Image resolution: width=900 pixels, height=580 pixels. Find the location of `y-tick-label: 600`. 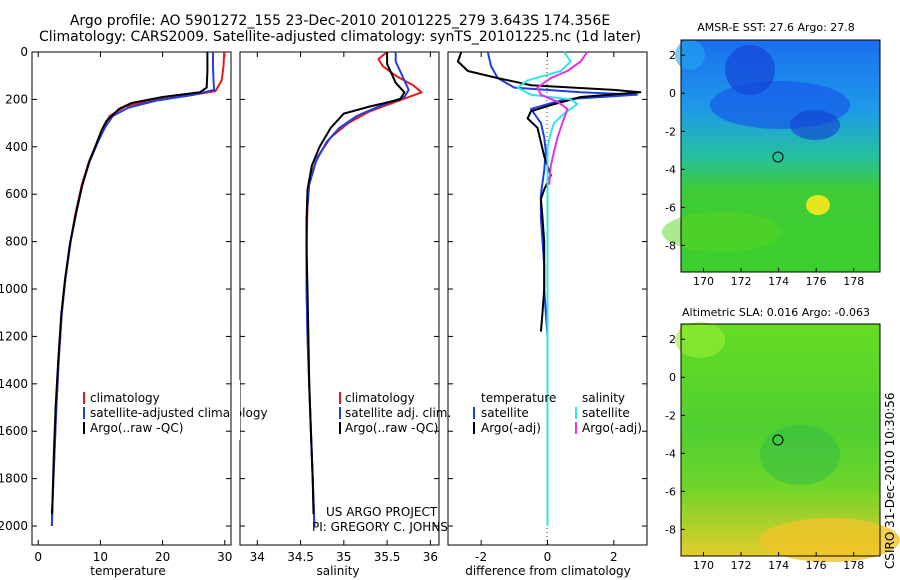

y-tick-label: 600 is located at coordinates (16, 194).